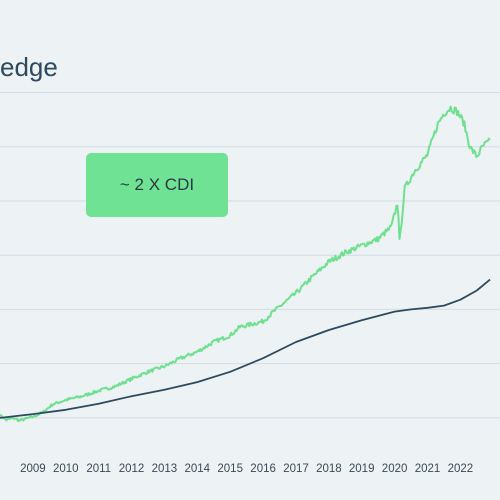 The width and height of the screenshot is (500, 500). Describe the element at coordinates (98, 469) in the screenshot. I see `x-tick-label: 2011` at that location.